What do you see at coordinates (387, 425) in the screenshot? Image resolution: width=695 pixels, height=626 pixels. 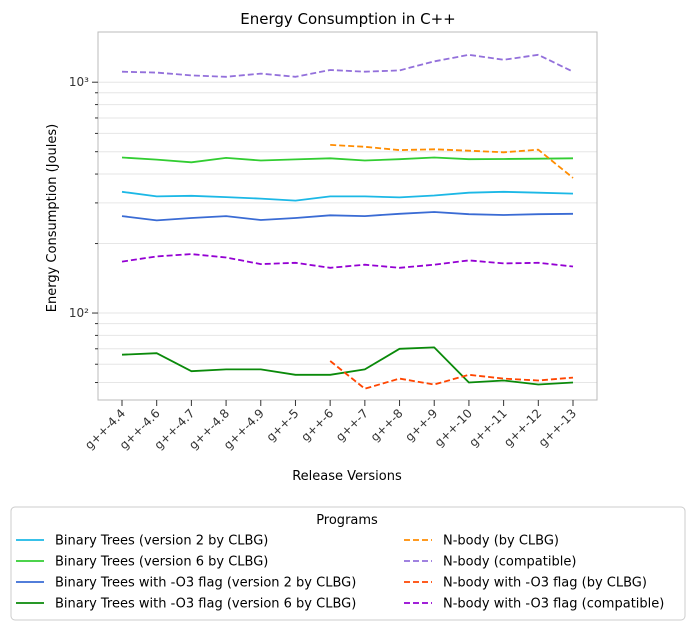 I see `x-tick-label: g++-8` at bounding box center [387, 425].